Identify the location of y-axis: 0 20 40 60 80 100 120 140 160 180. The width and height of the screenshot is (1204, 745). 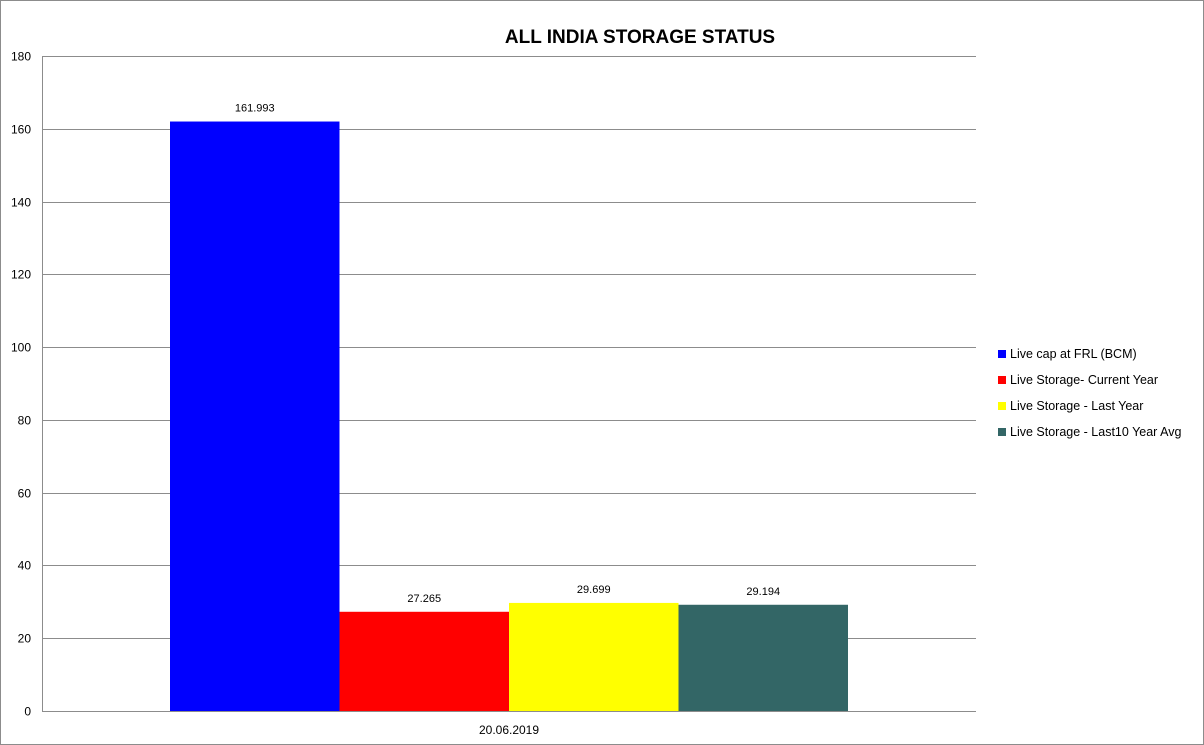
(27, 384).